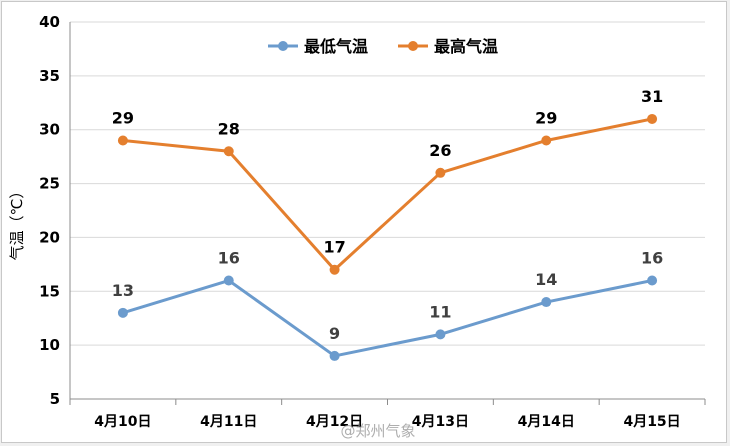 Image resolution: width=730 pixels, height=446 pixels. What do you see at coordinates (49, 184) in the screenshot?
I see `y-tick-label: 25` at bounding box center [49, 184].